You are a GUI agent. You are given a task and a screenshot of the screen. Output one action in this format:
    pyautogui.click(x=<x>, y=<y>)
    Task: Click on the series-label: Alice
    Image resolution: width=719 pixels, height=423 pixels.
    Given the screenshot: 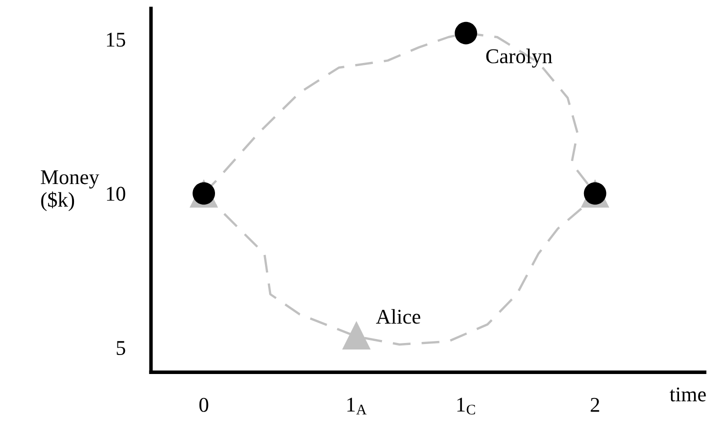 What is the action you would take?
    pyautogui.click(x=398, y=316)
    